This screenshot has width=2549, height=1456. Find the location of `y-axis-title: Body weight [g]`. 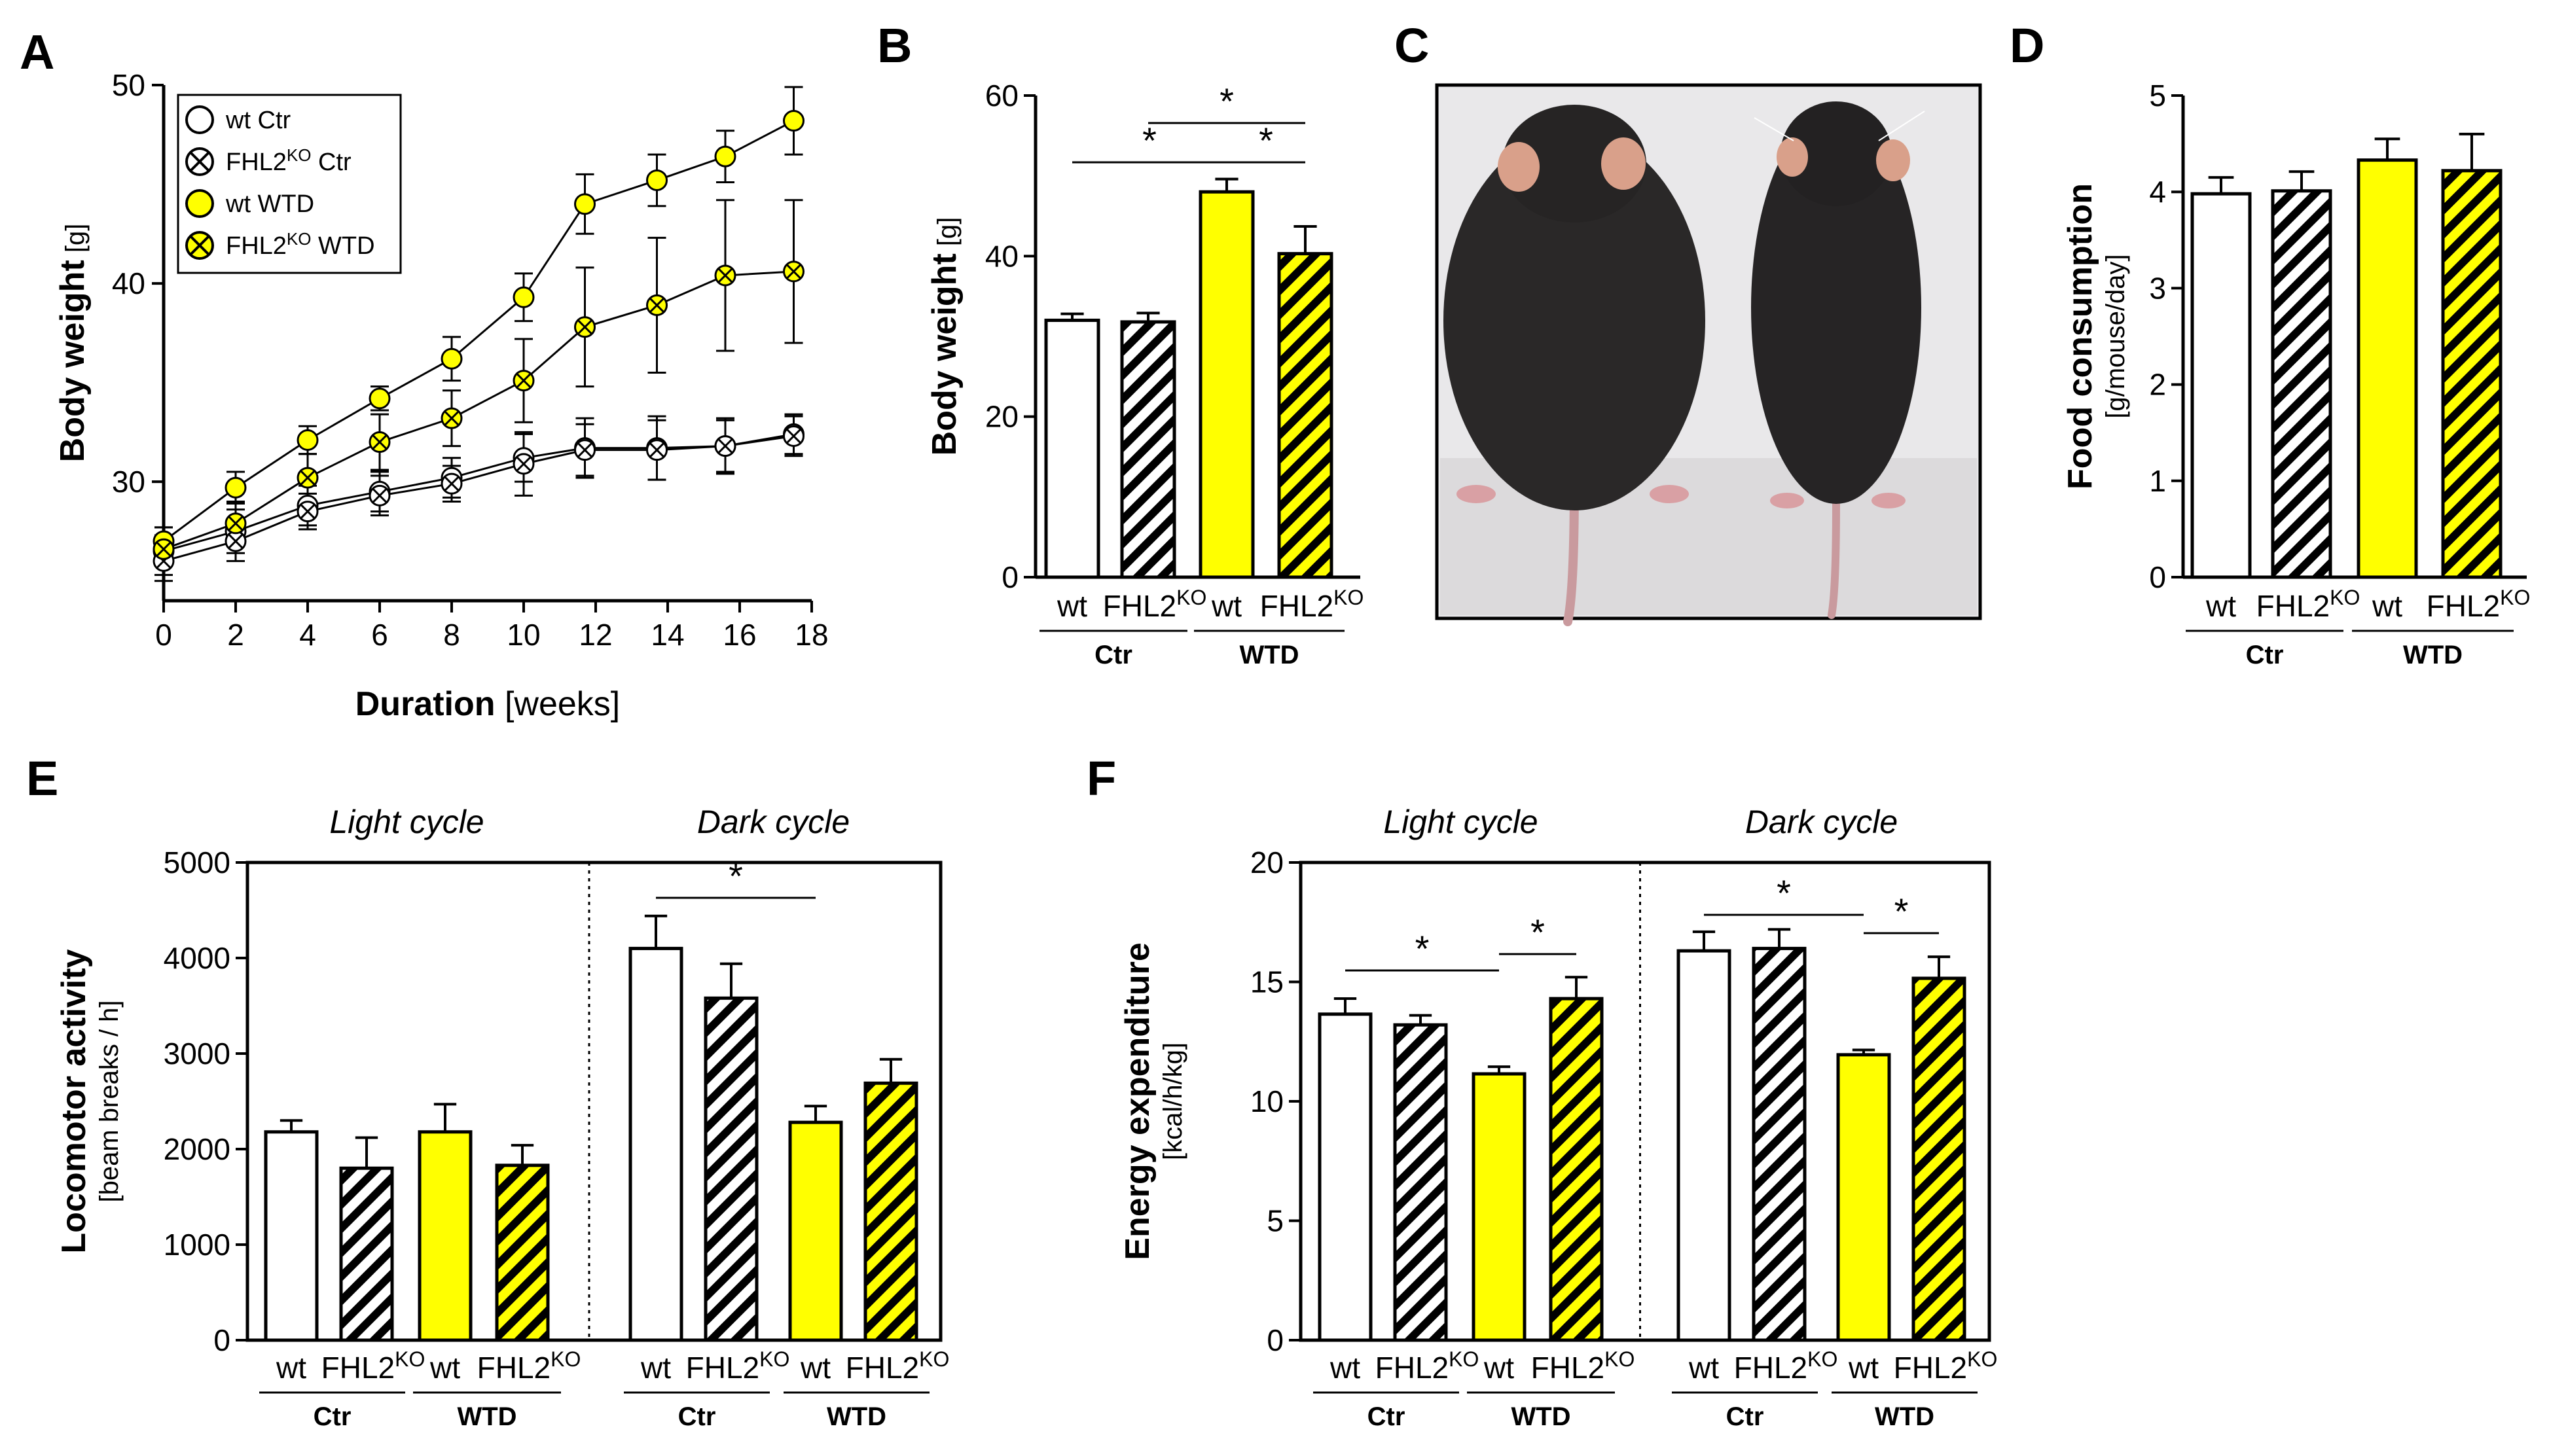

y-axis-title: Body weight [g] is located at coordinates (73, 343).